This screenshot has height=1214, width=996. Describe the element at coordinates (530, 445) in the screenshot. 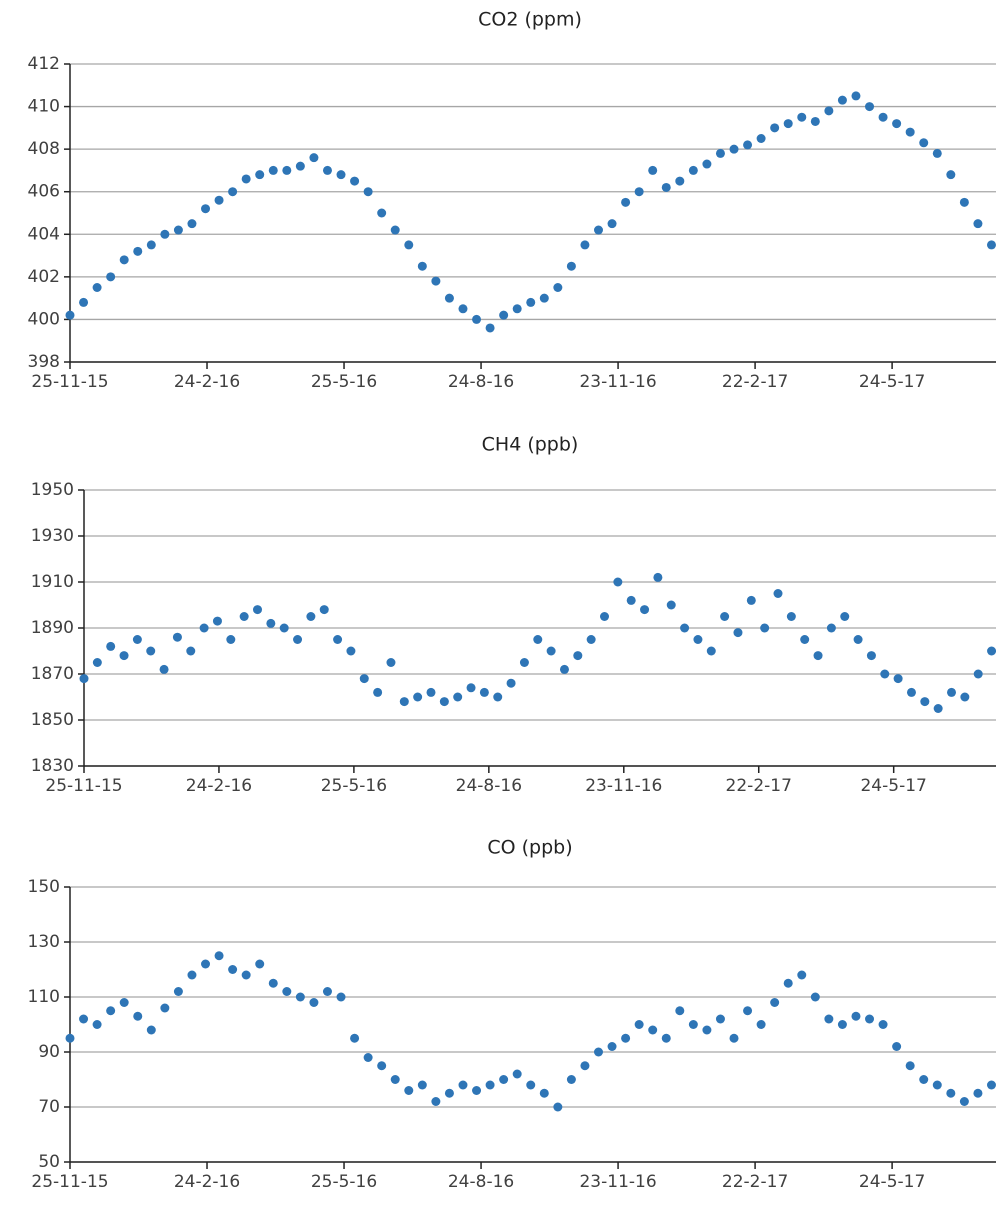

I see `chart-title: CH4 (ppb)` at that location.